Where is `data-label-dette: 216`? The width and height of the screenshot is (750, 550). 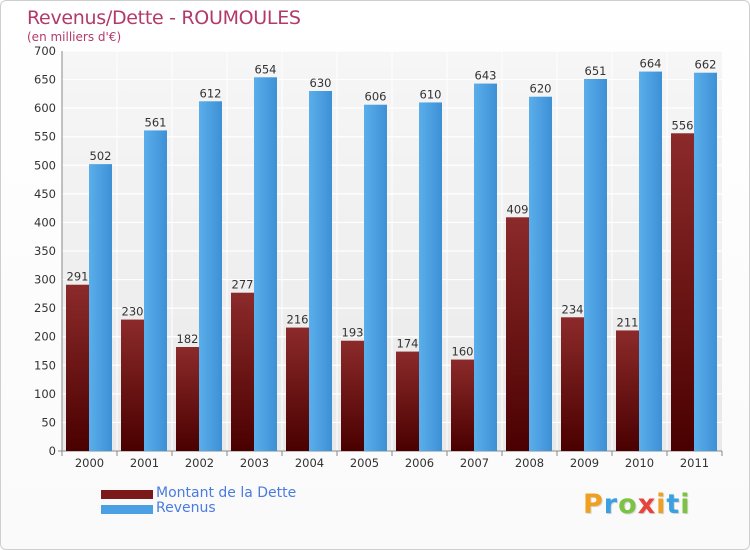 data-label-dette: 216 is located at coordinates (298, 320).